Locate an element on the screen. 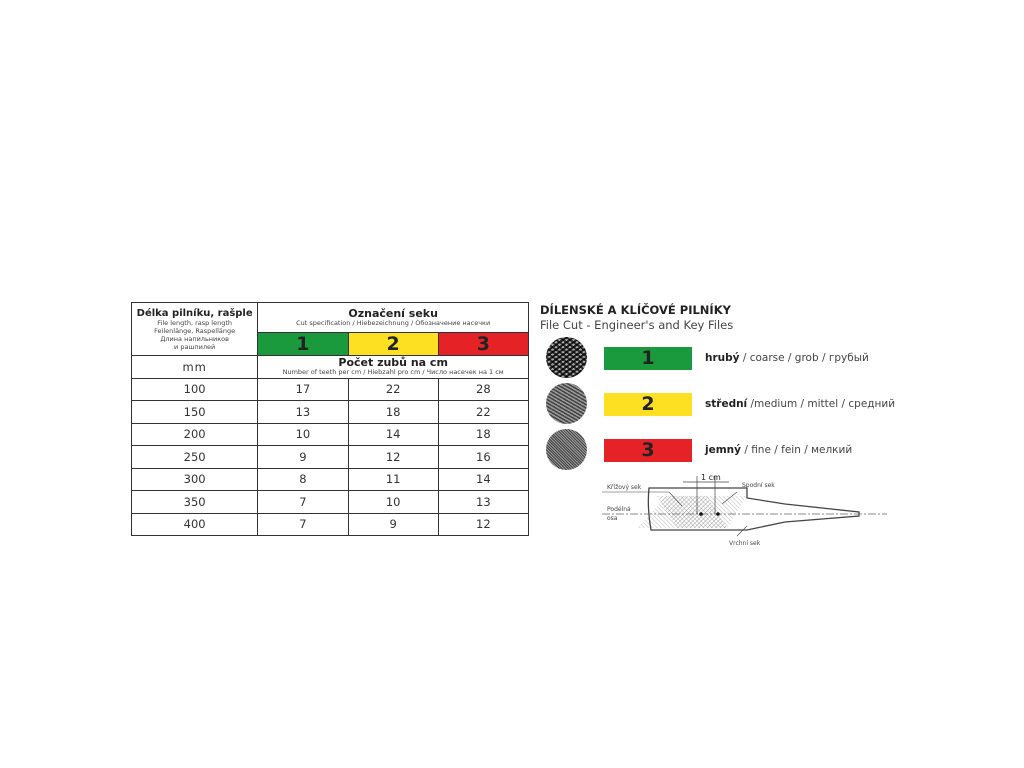 The width and height of the screenshot is (1024, 768). grade-label-2: střední /medium / mittel / средний is located at coordinates (800, 404).